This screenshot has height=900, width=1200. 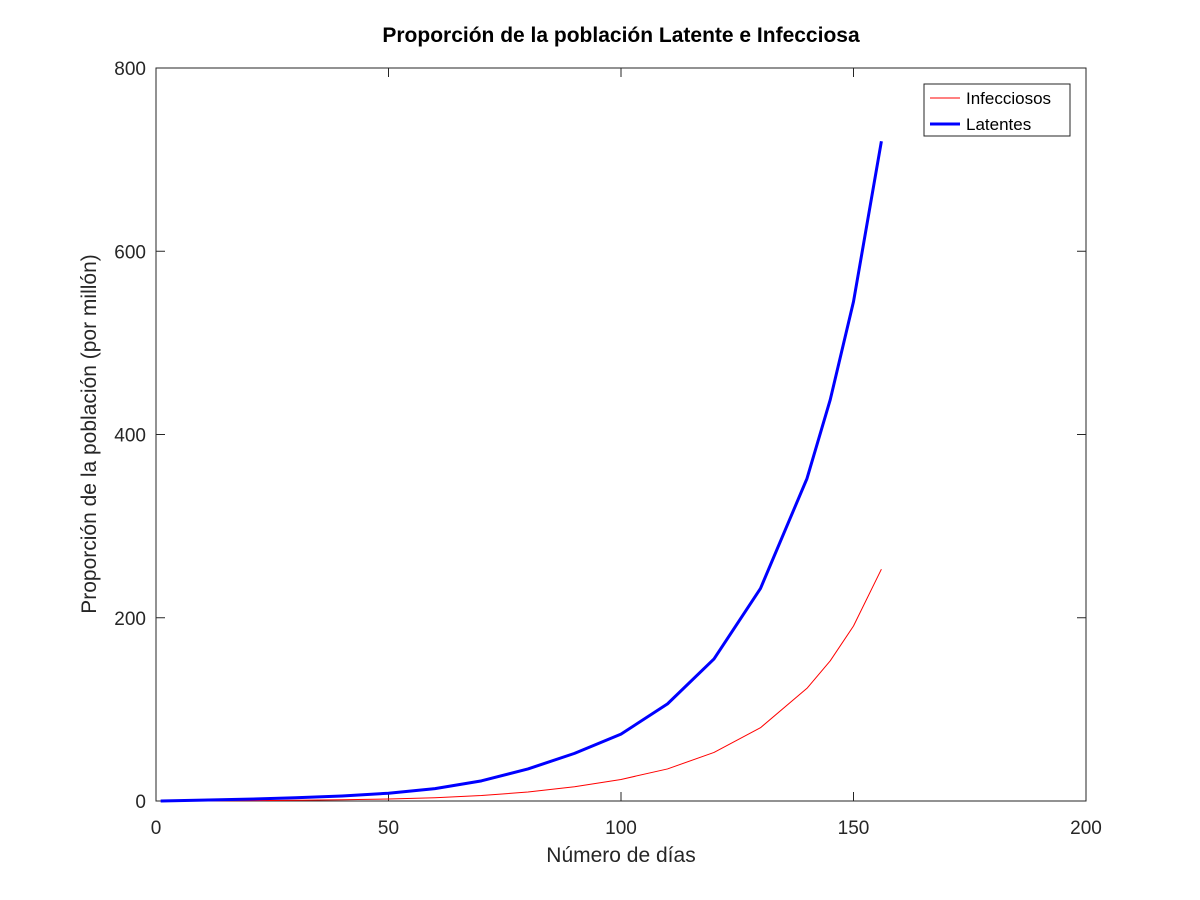 I want to click on y-tick-label: 400, so click(x=130, y=436).